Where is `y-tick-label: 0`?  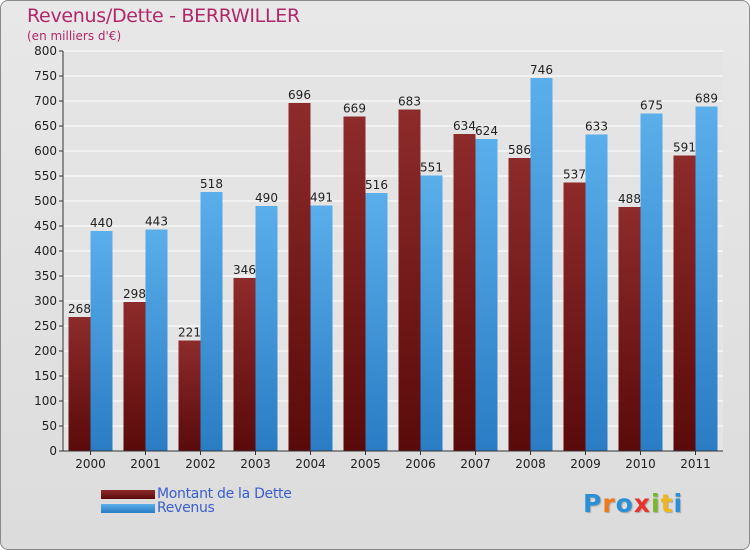
y-tick-label: 0 is located at coordinates (53, 451).